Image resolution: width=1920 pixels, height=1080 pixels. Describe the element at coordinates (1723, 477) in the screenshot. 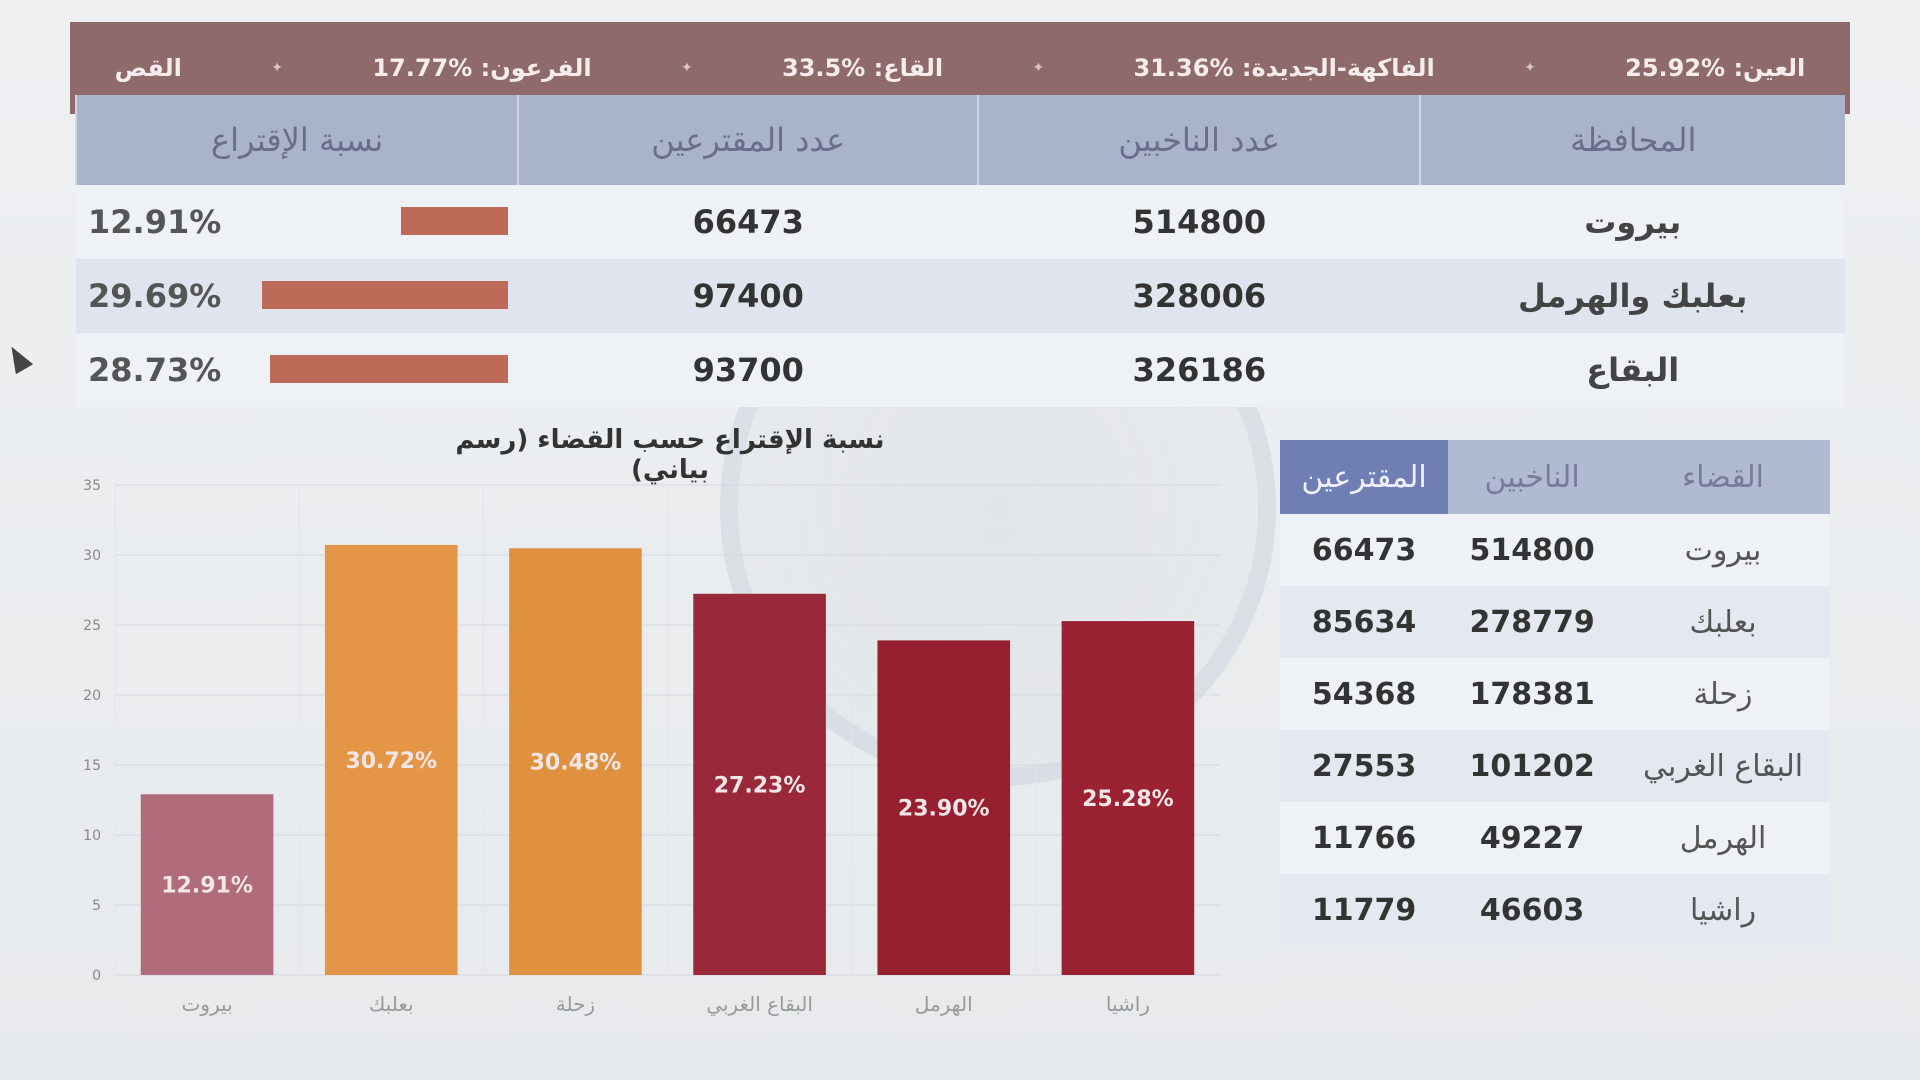

I see `column-header: القضاء` at that location.